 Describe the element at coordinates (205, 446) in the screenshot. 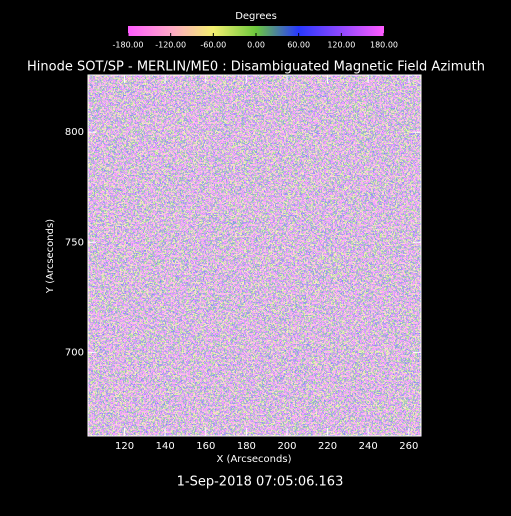

I see `x-tick-label: 160` at that location.